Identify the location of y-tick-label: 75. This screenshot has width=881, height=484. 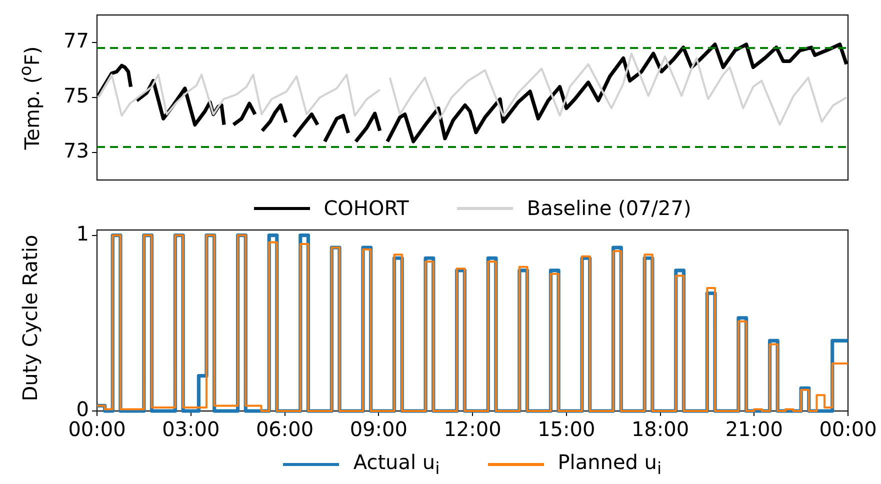
(76, 96).